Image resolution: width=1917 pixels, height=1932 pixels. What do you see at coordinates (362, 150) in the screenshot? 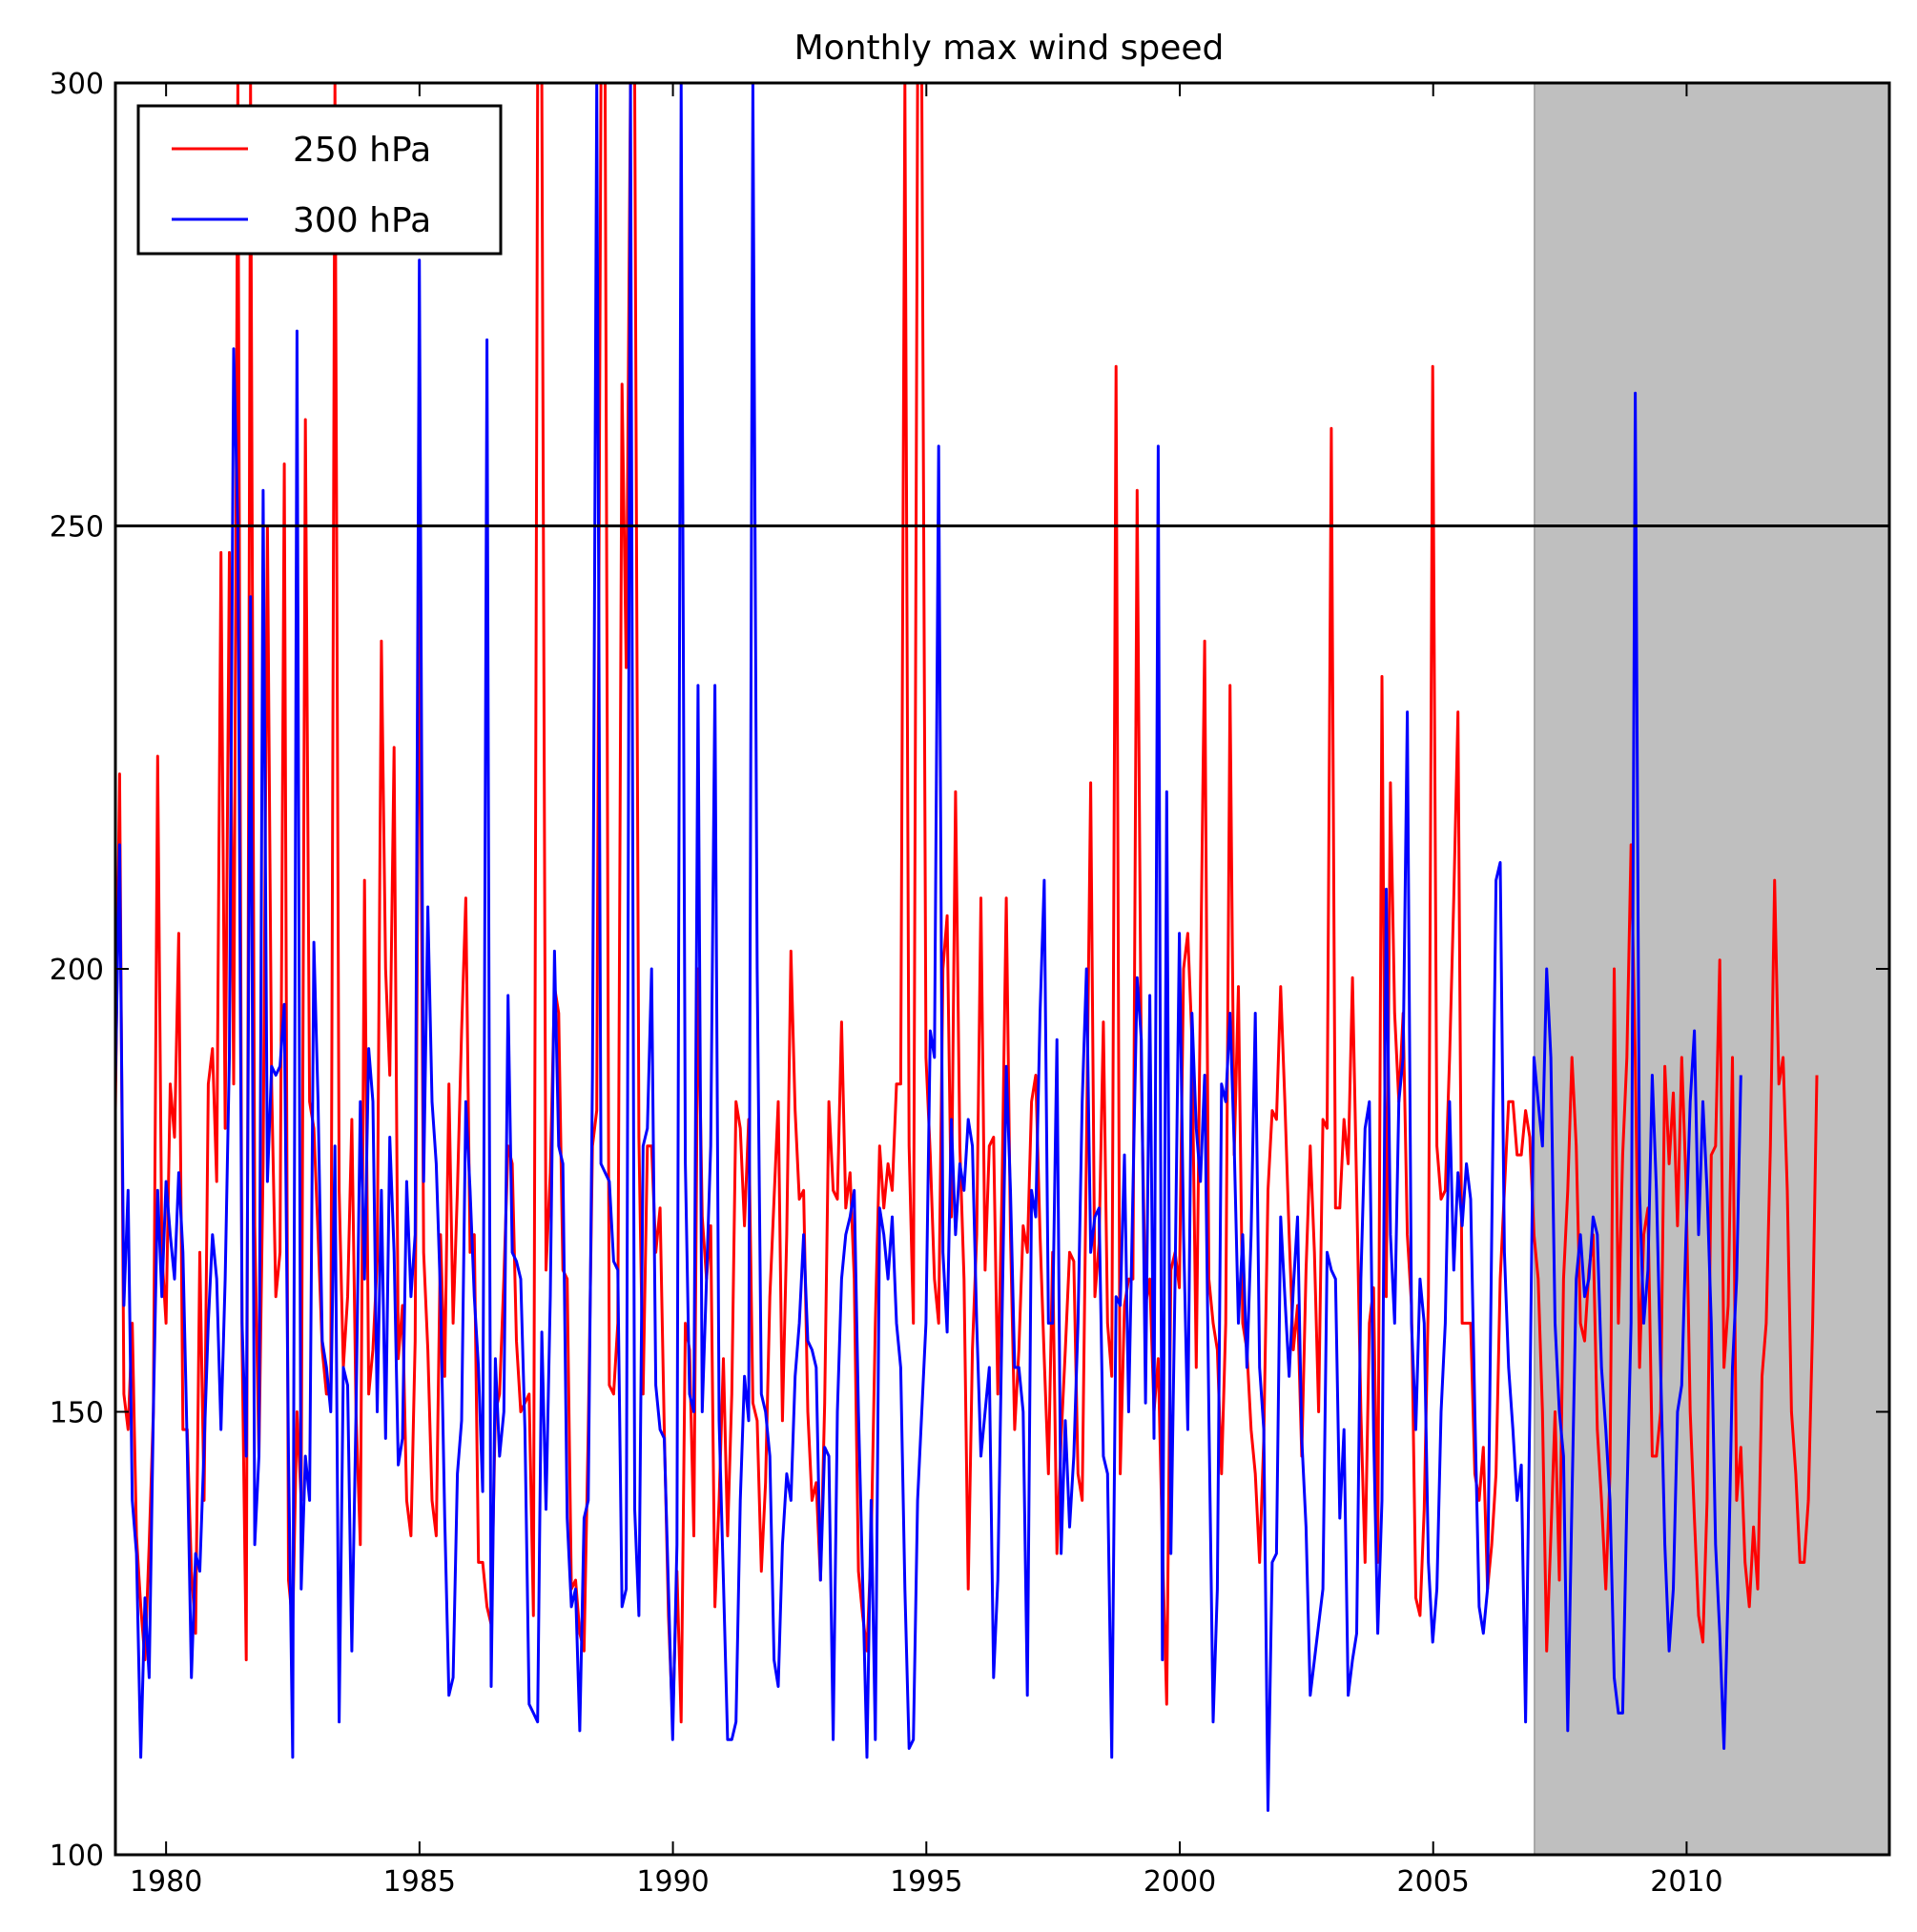
I see `legend-label-250-hpa: 250 hPa` at bounding box center [362, 150].